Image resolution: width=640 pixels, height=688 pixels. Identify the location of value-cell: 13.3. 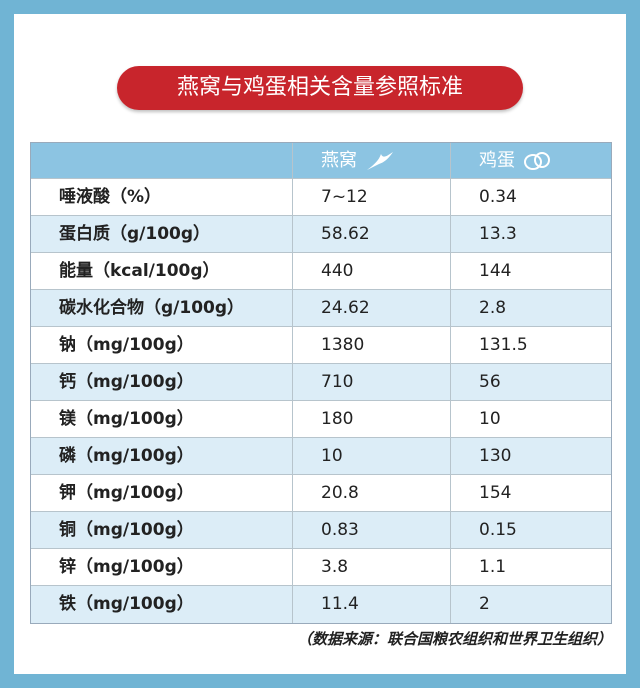
(531, 234).